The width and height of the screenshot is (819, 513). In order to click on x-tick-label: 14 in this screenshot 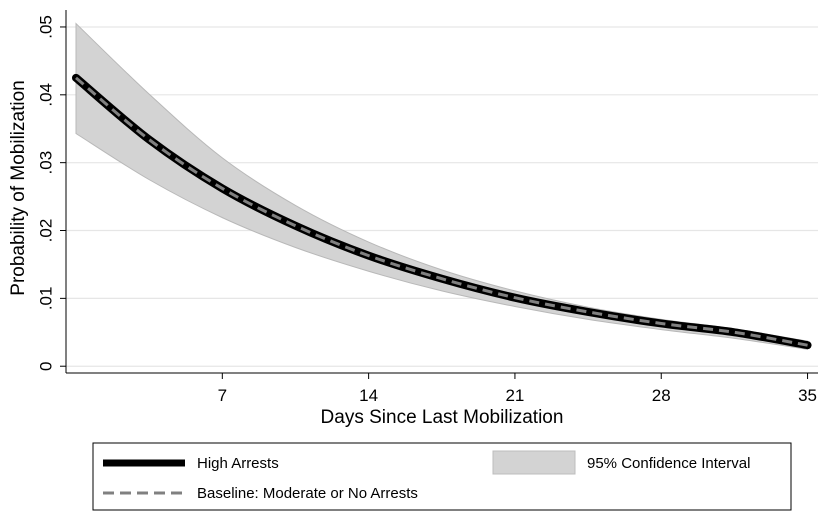, I will do `click(368, 395)`.